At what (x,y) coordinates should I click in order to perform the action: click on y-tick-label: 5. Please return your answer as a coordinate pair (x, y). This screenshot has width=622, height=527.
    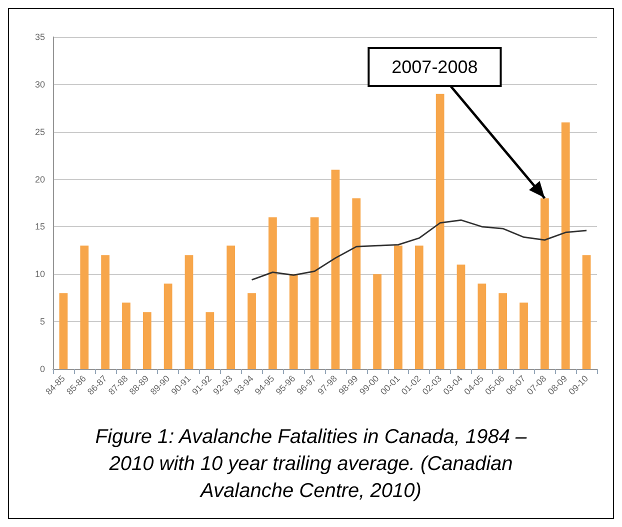
    Looking at the image, I should click on (42, 321).